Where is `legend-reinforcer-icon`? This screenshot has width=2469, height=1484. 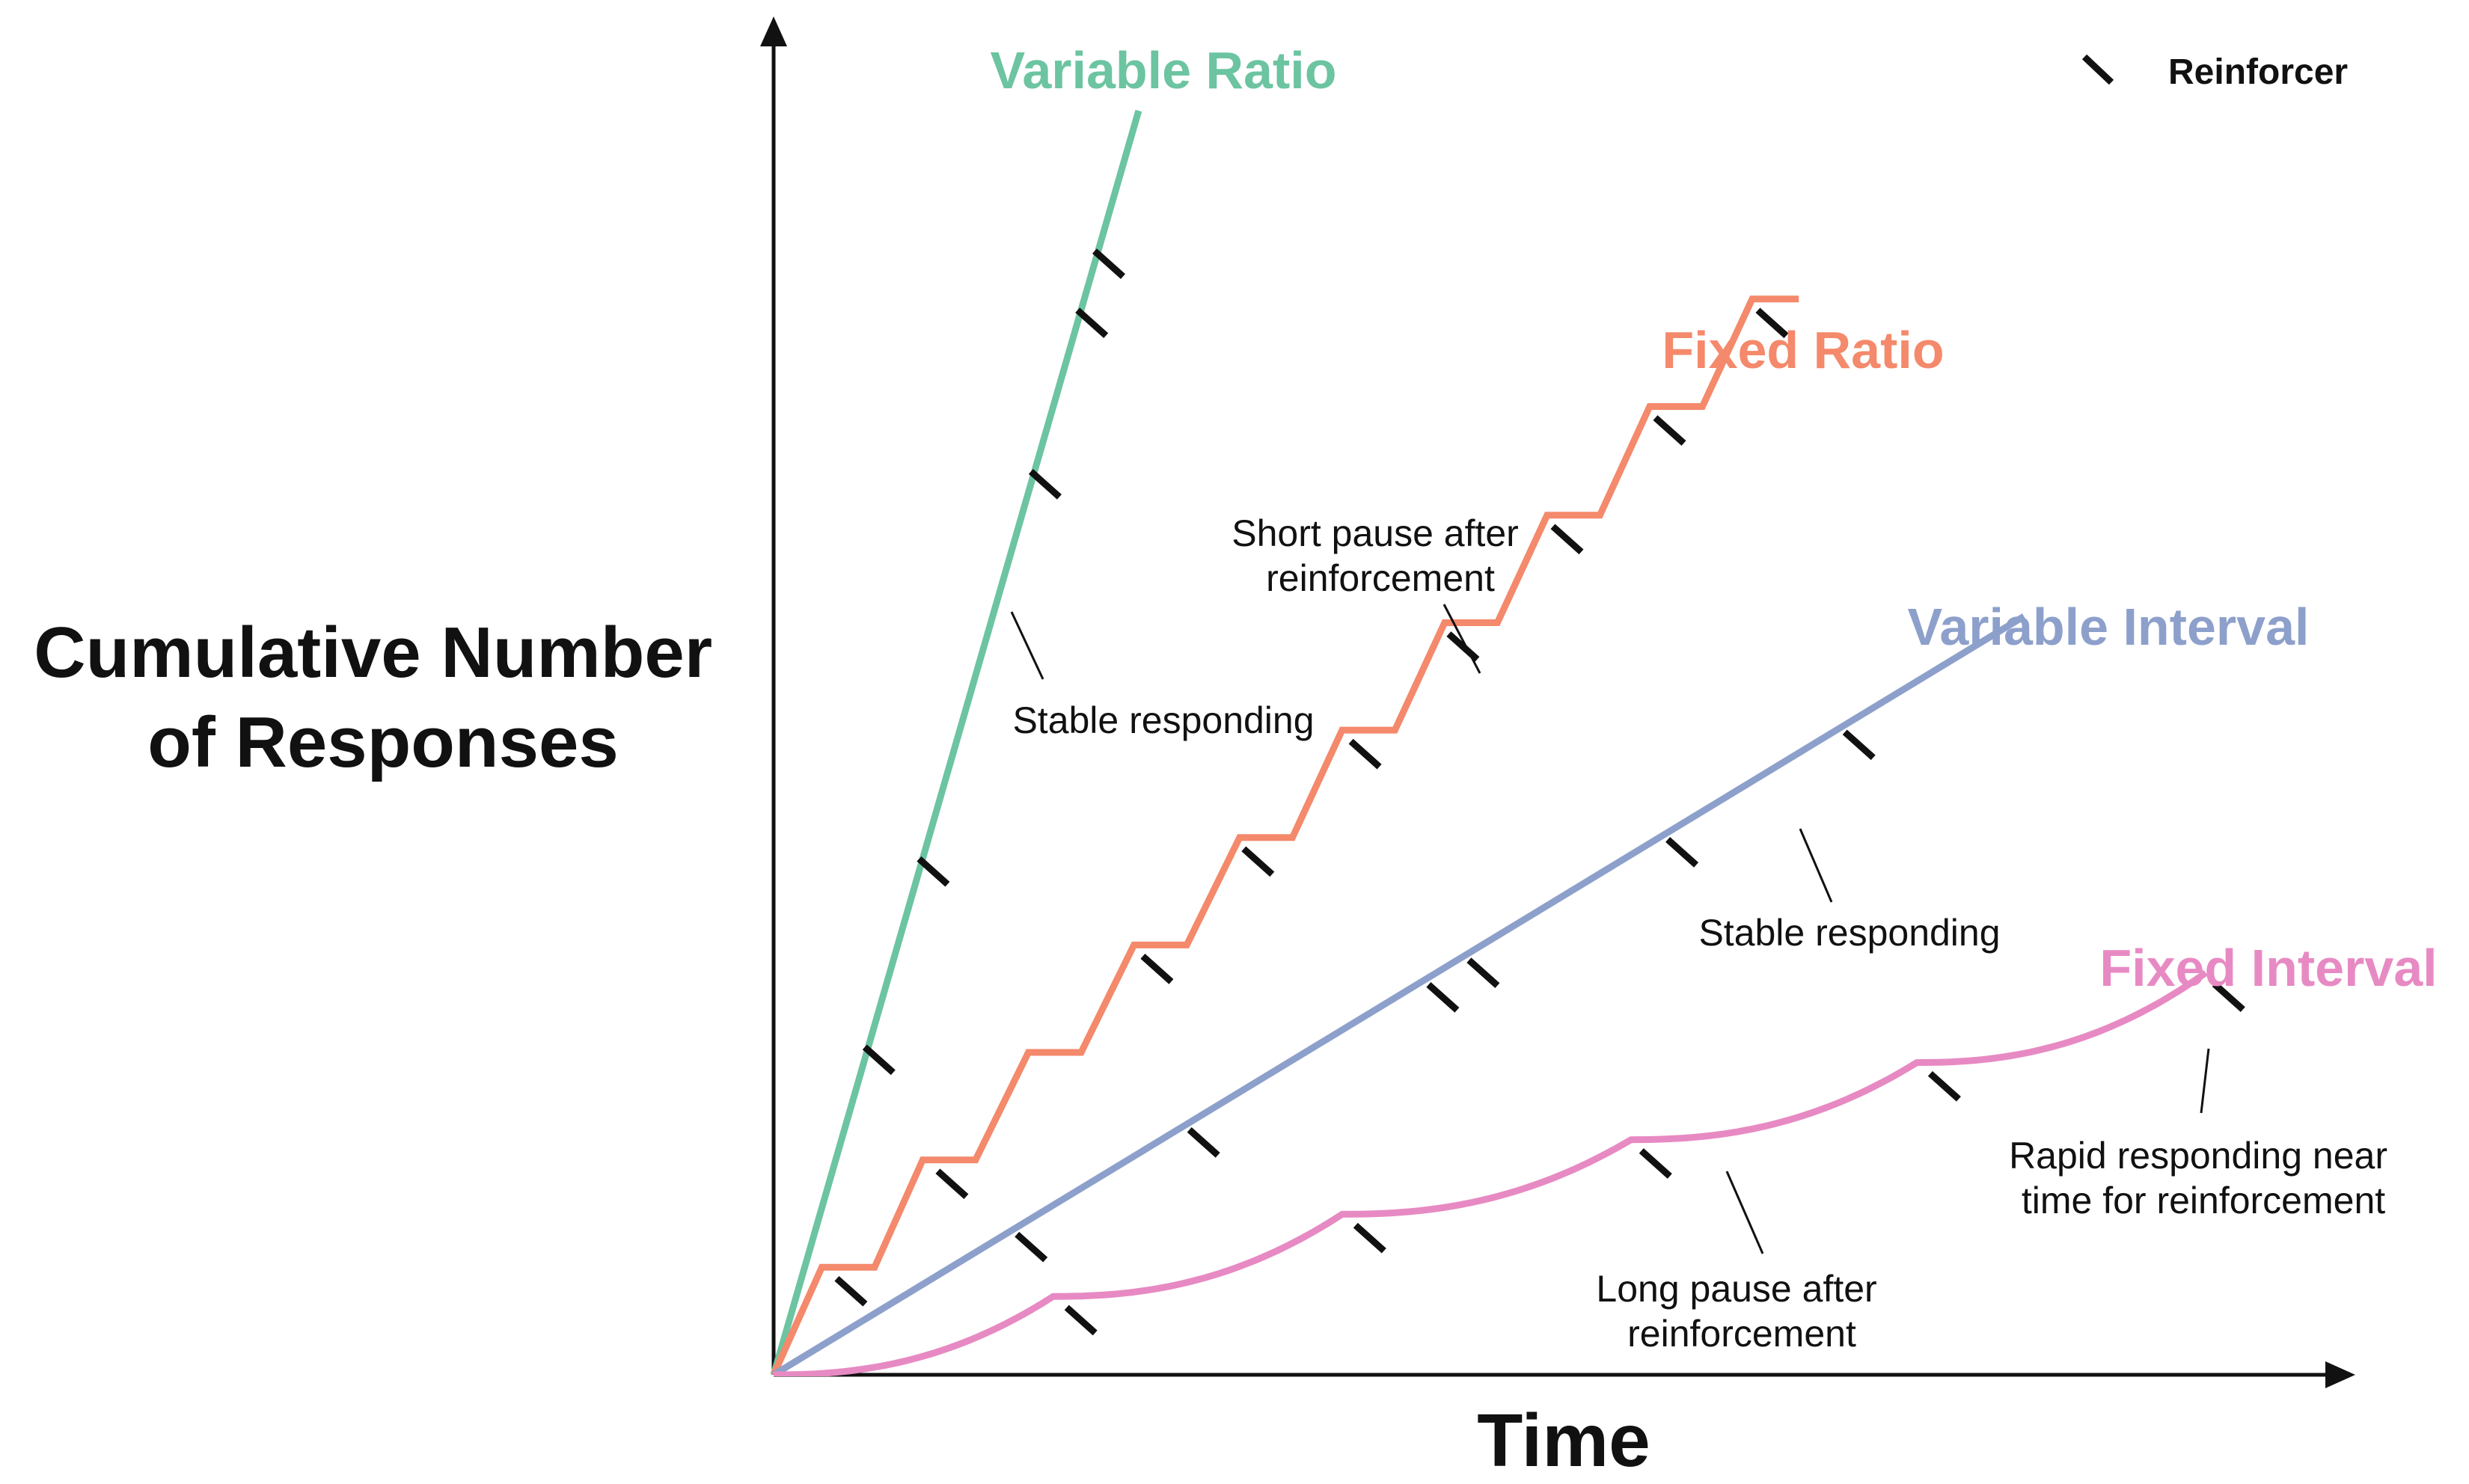 legend-reinforcer-icon is located at coordinates (2098, 69).